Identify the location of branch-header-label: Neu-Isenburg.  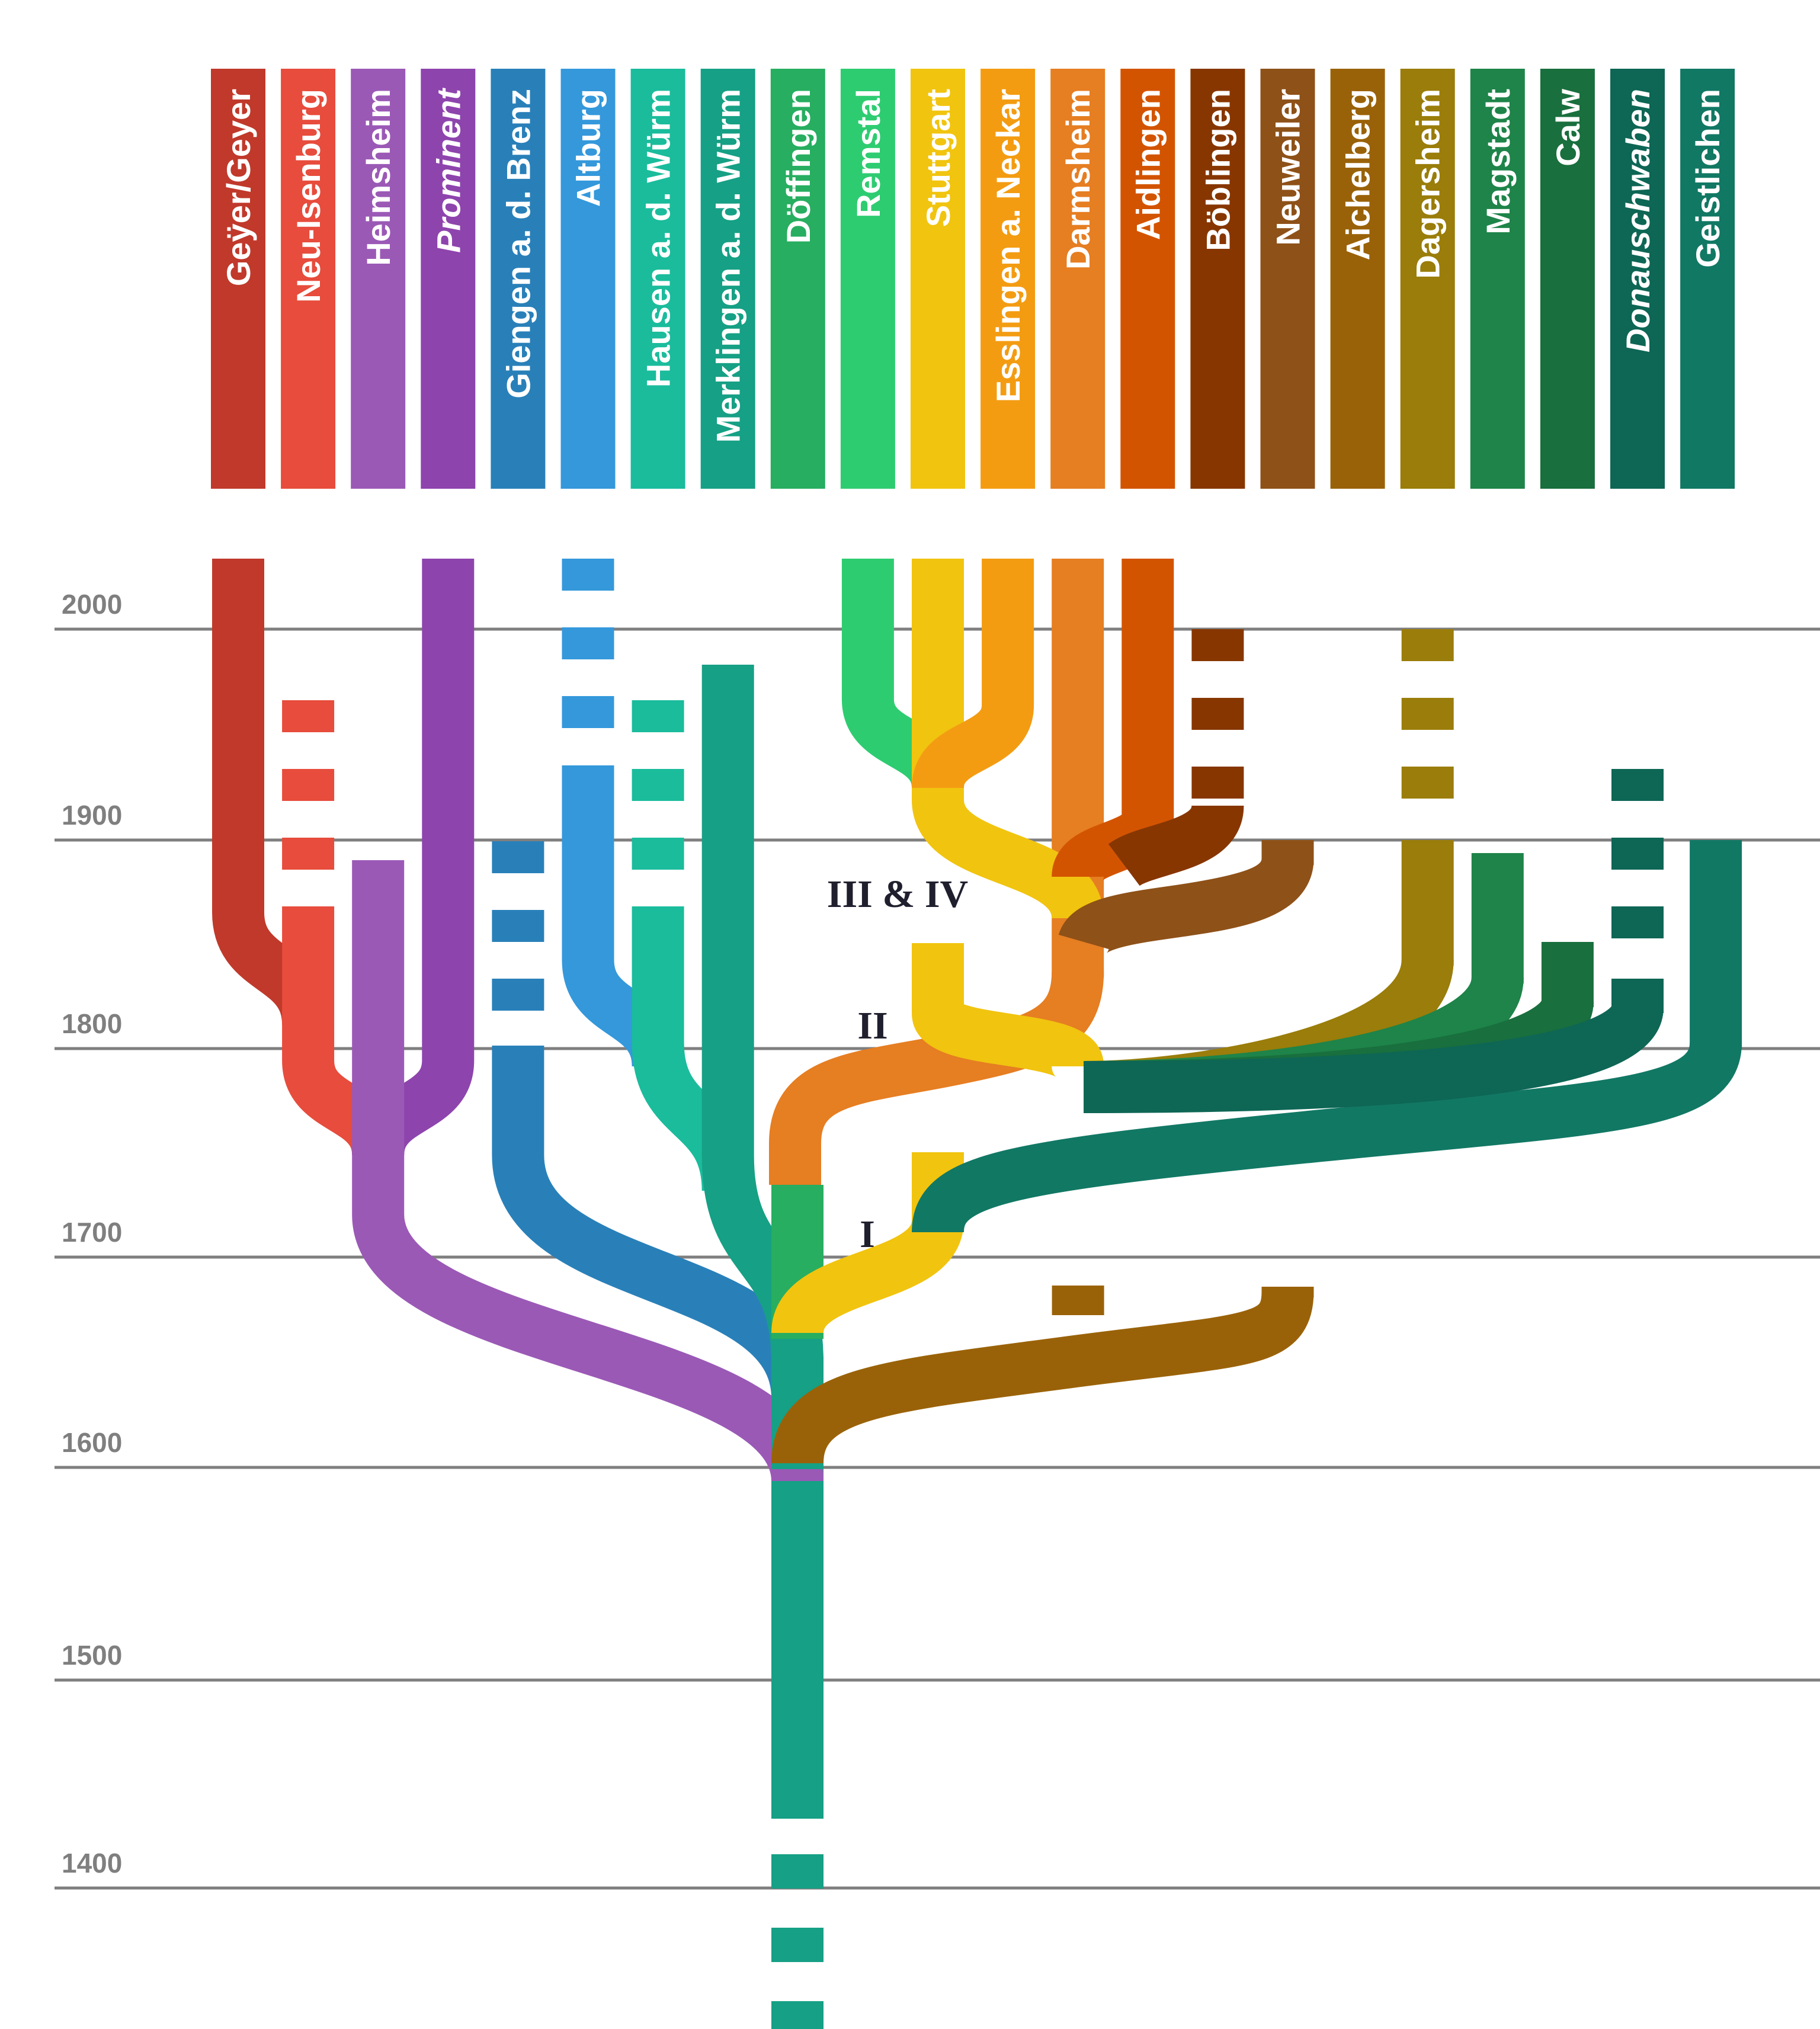
(308, 196).